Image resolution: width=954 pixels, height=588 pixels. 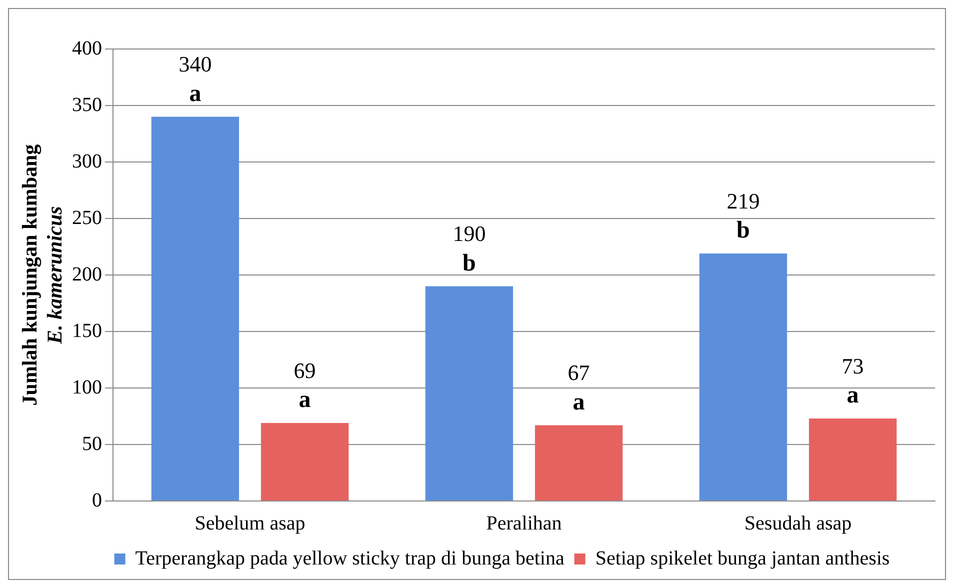 I want to click on y-tick-label: 50, so click(x=92, y=443).